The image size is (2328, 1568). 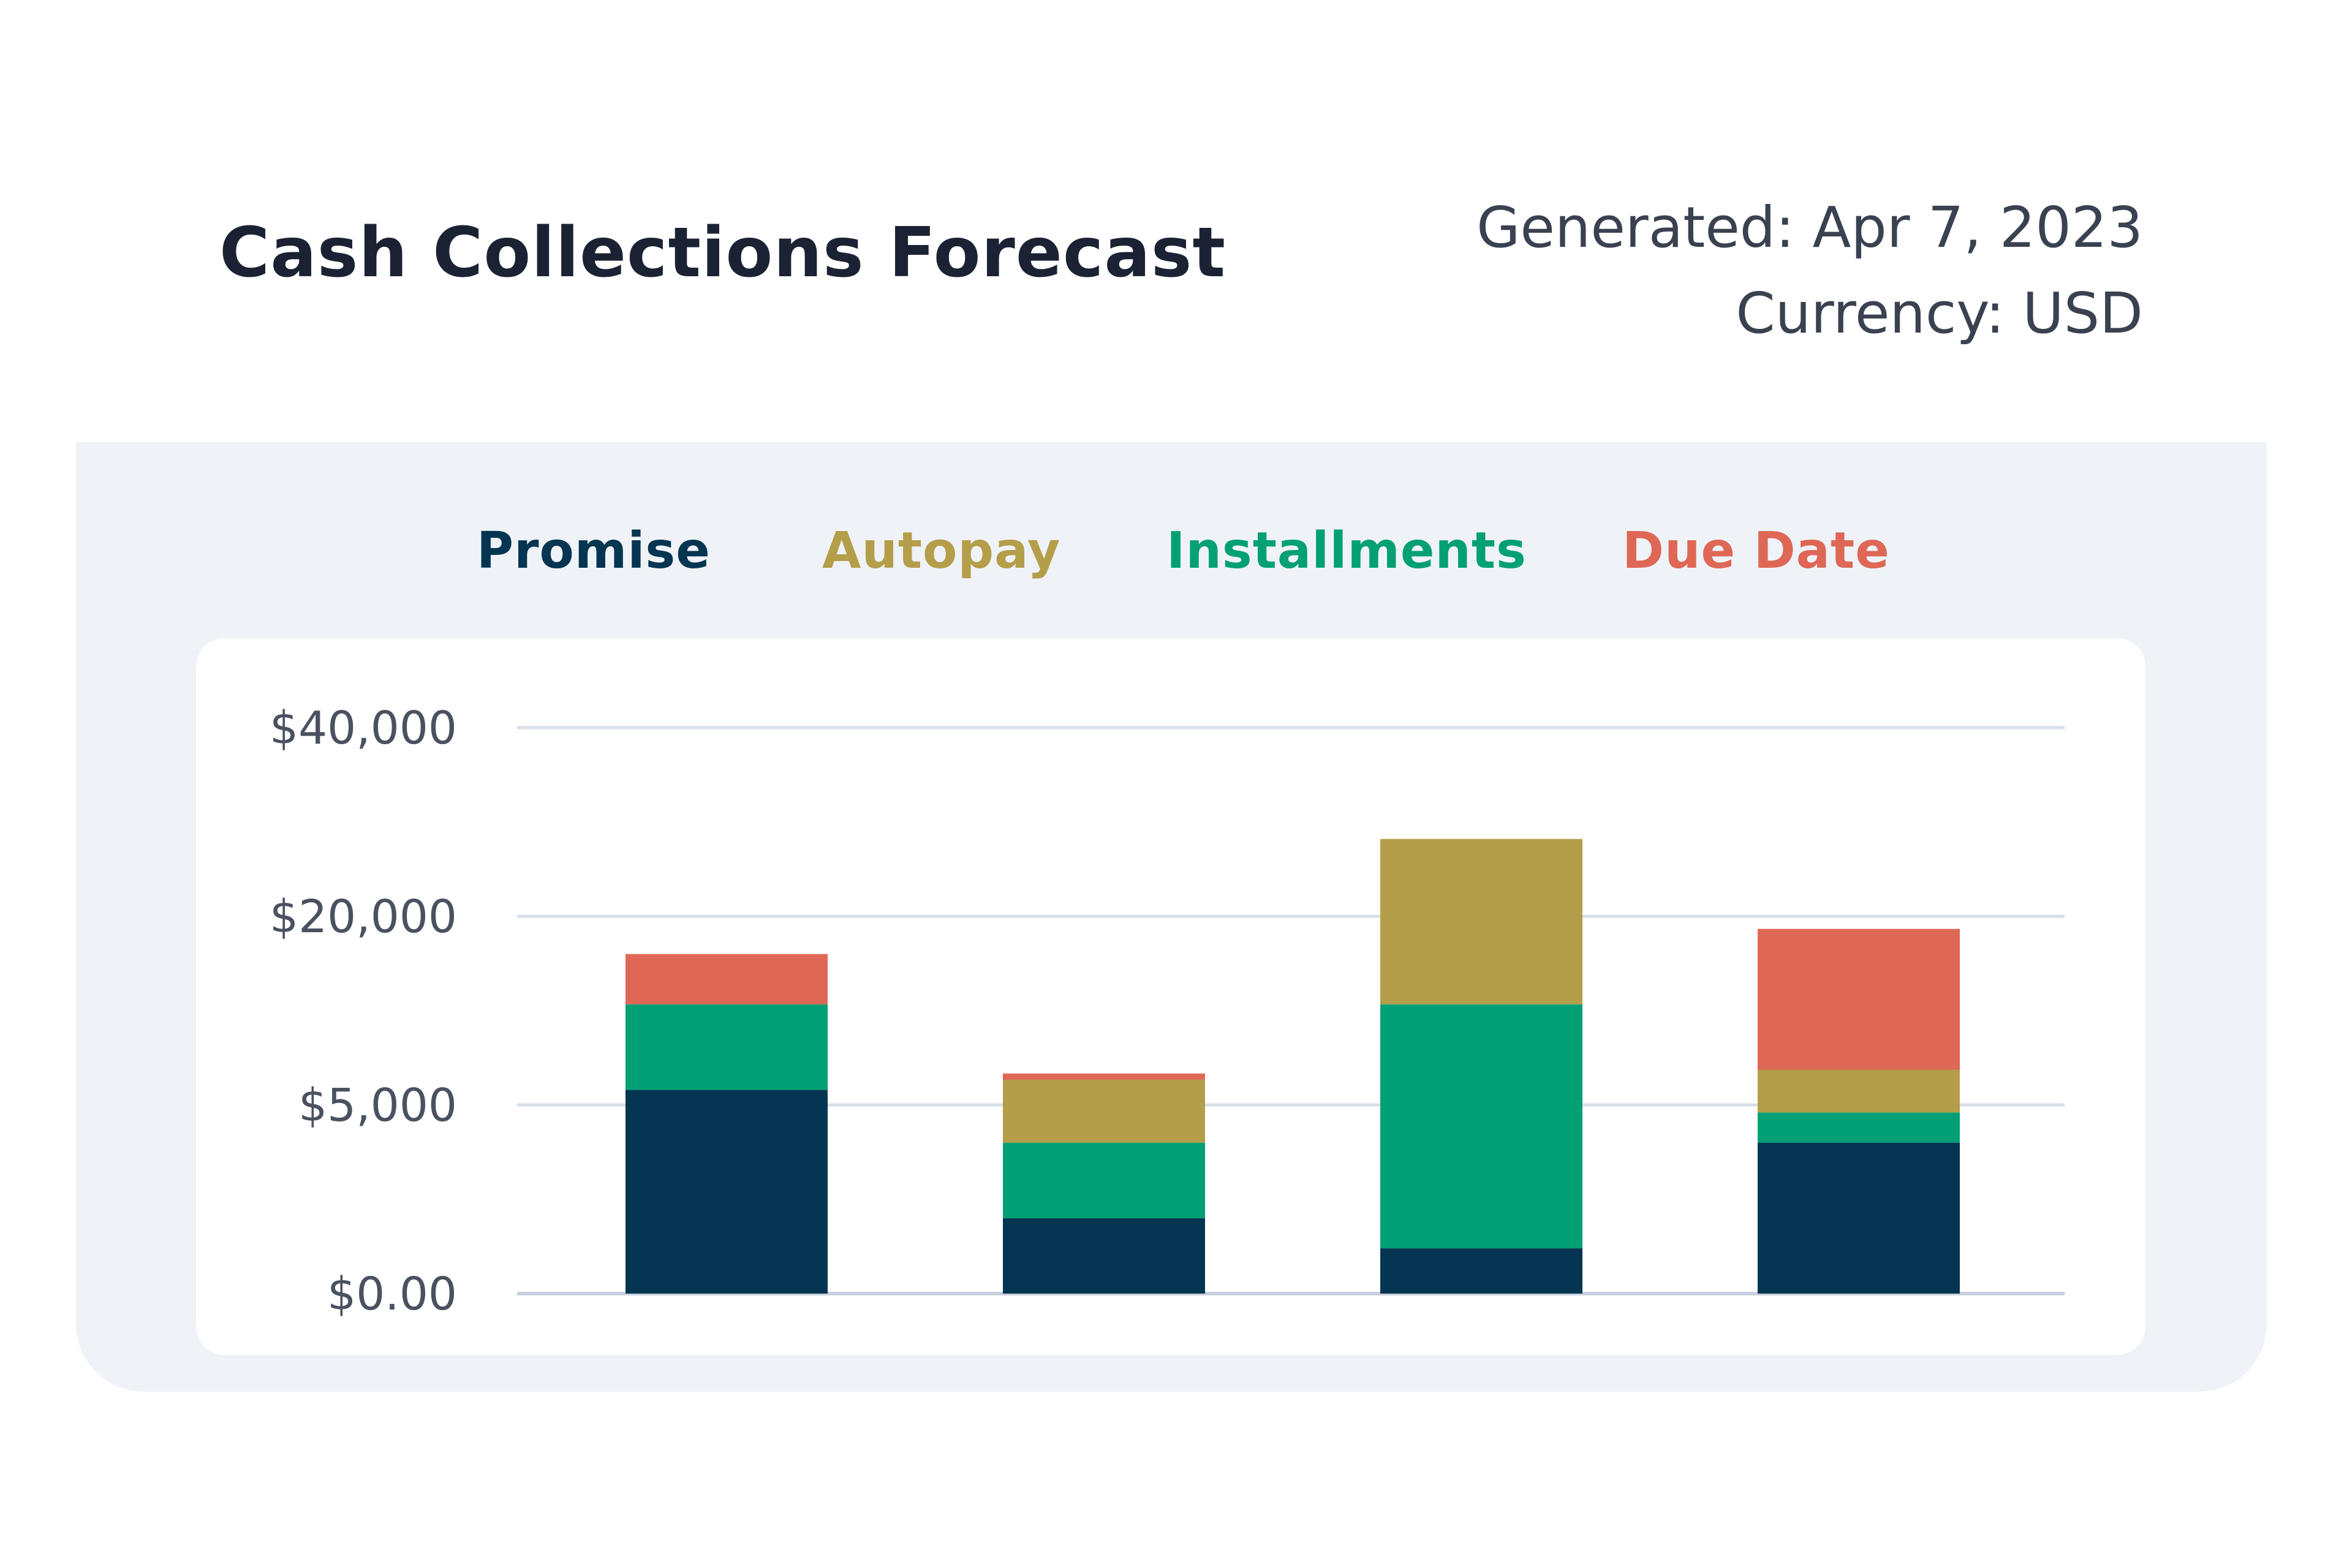 I want to click on y-tick-label: $40,000, so click(x=363, y=729).